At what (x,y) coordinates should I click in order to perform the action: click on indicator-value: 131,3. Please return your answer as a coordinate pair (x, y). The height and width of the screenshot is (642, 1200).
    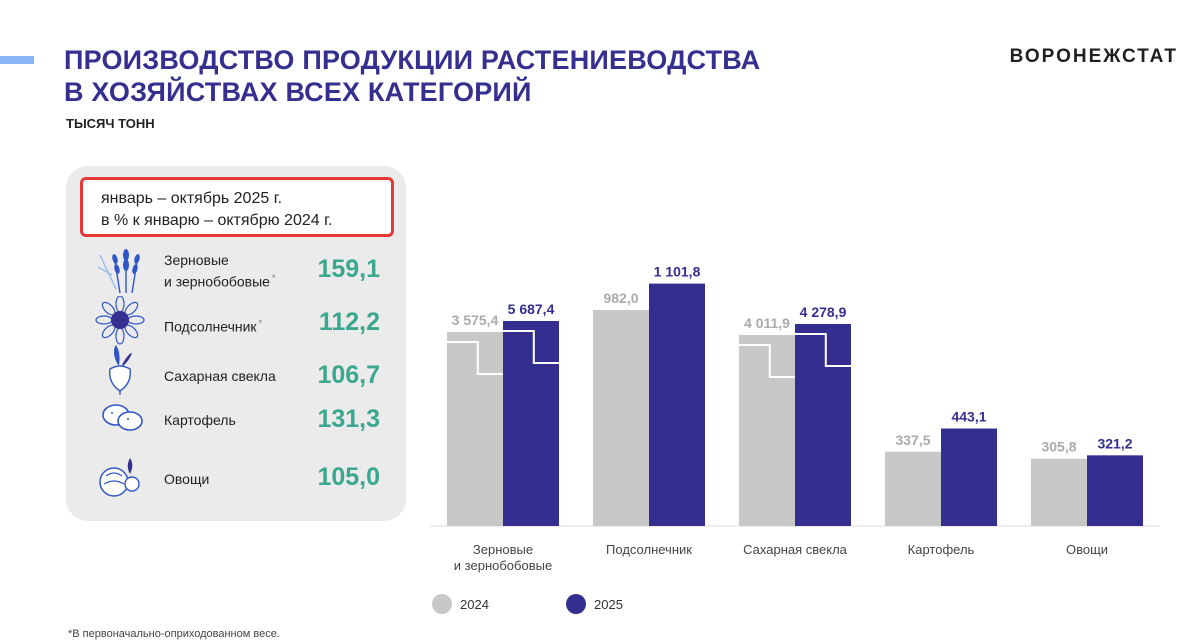
    Looking at the image, I should click on (348, 419).